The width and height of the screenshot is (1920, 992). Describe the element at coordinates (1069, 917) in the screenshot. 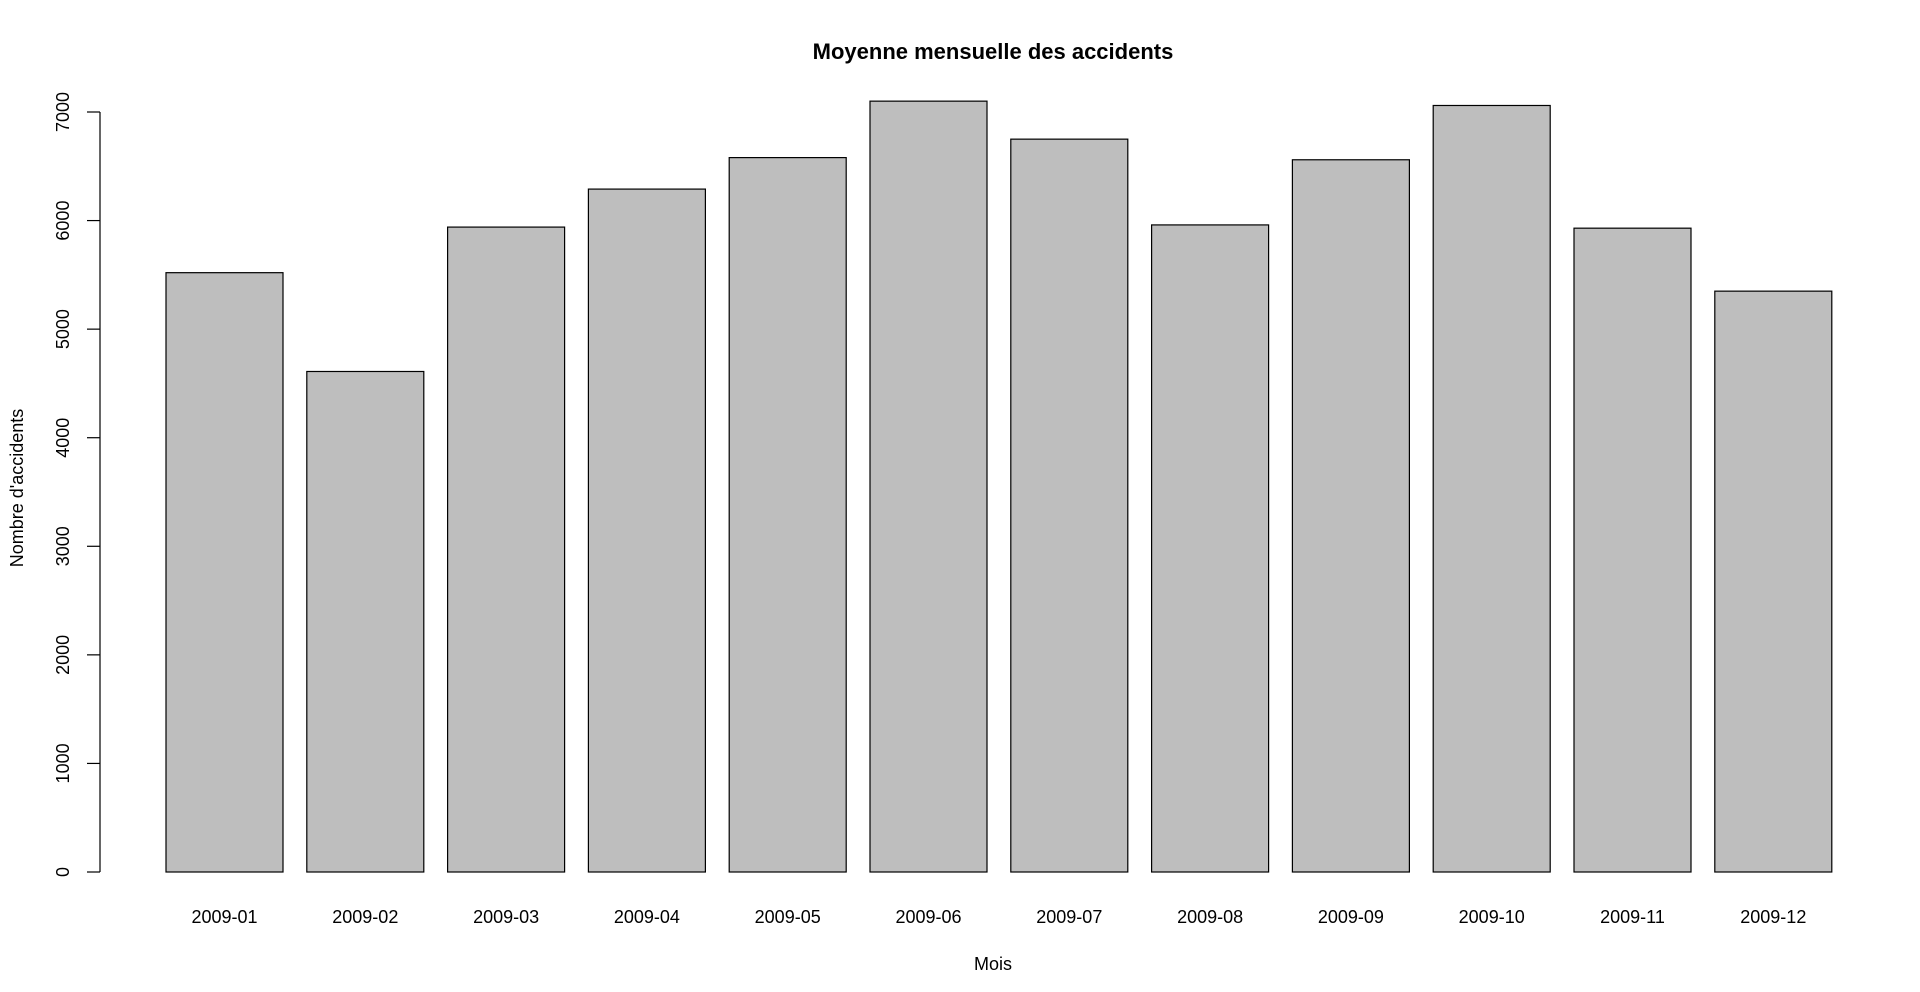

I see `x-tick-label: 2009-07` at that location.